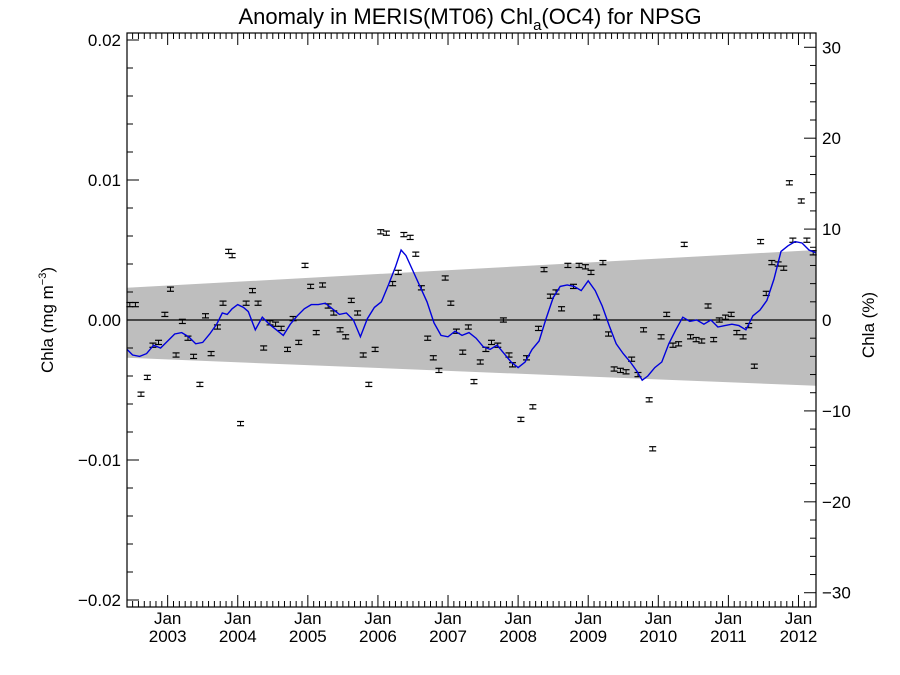 The image size is (900, 675). I want to click on x-tick-label-year: 2012, so click(799, 636).